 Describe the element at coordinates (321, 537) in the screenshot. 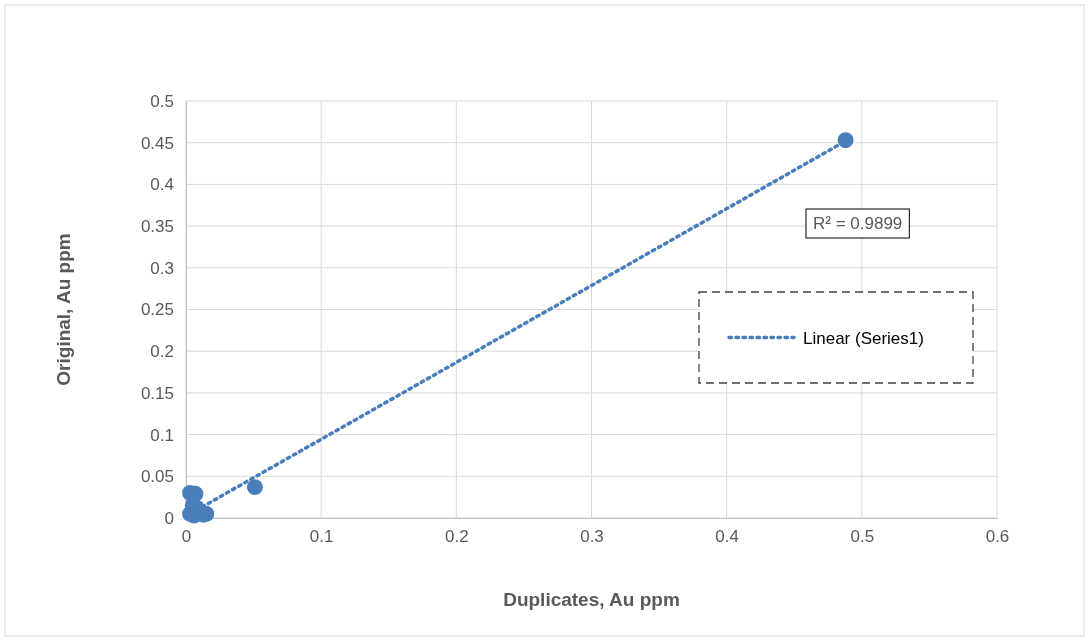

I see `x-tick-label: 0.1` at that location.